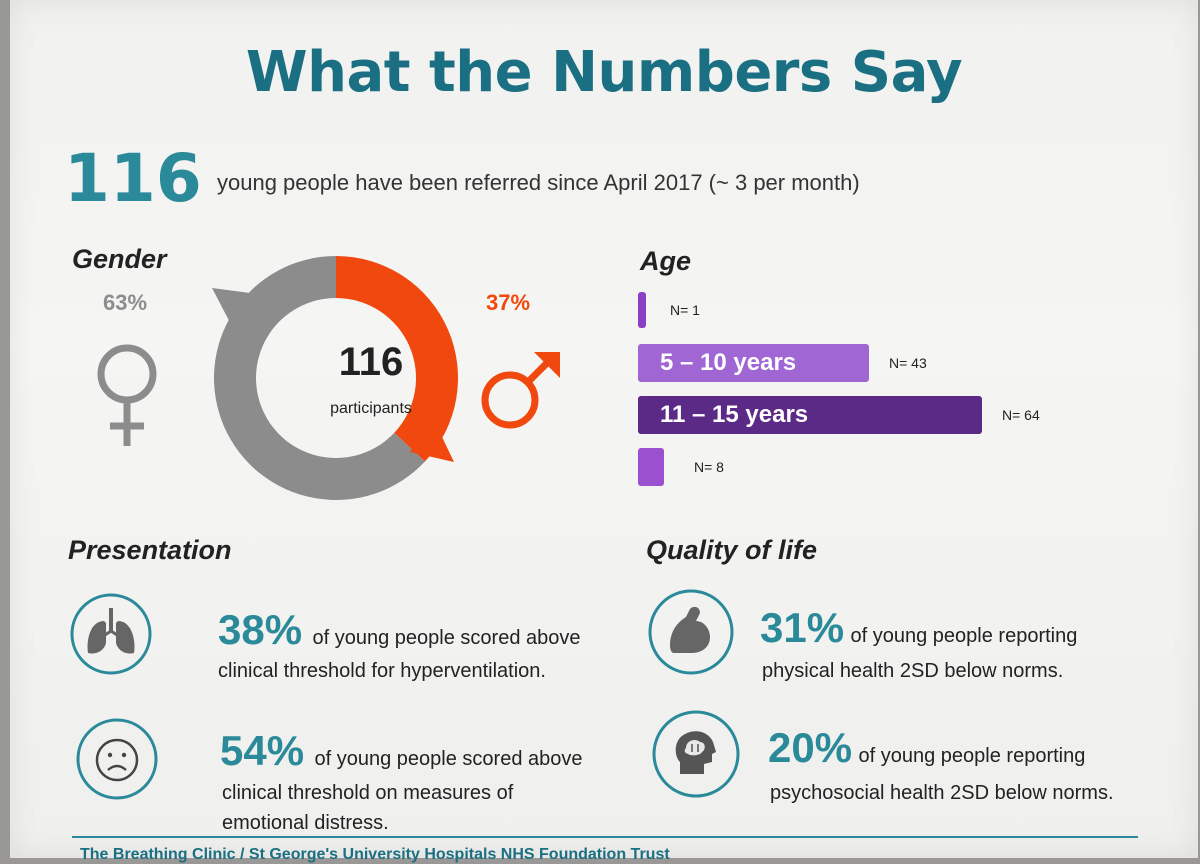 Image resolution: width=1200 pixels, height=864 pixels. What do you see at coordinates (696, 754) in the screenshot?
I see `head-brain-icon` at bounding box center [696, 754].